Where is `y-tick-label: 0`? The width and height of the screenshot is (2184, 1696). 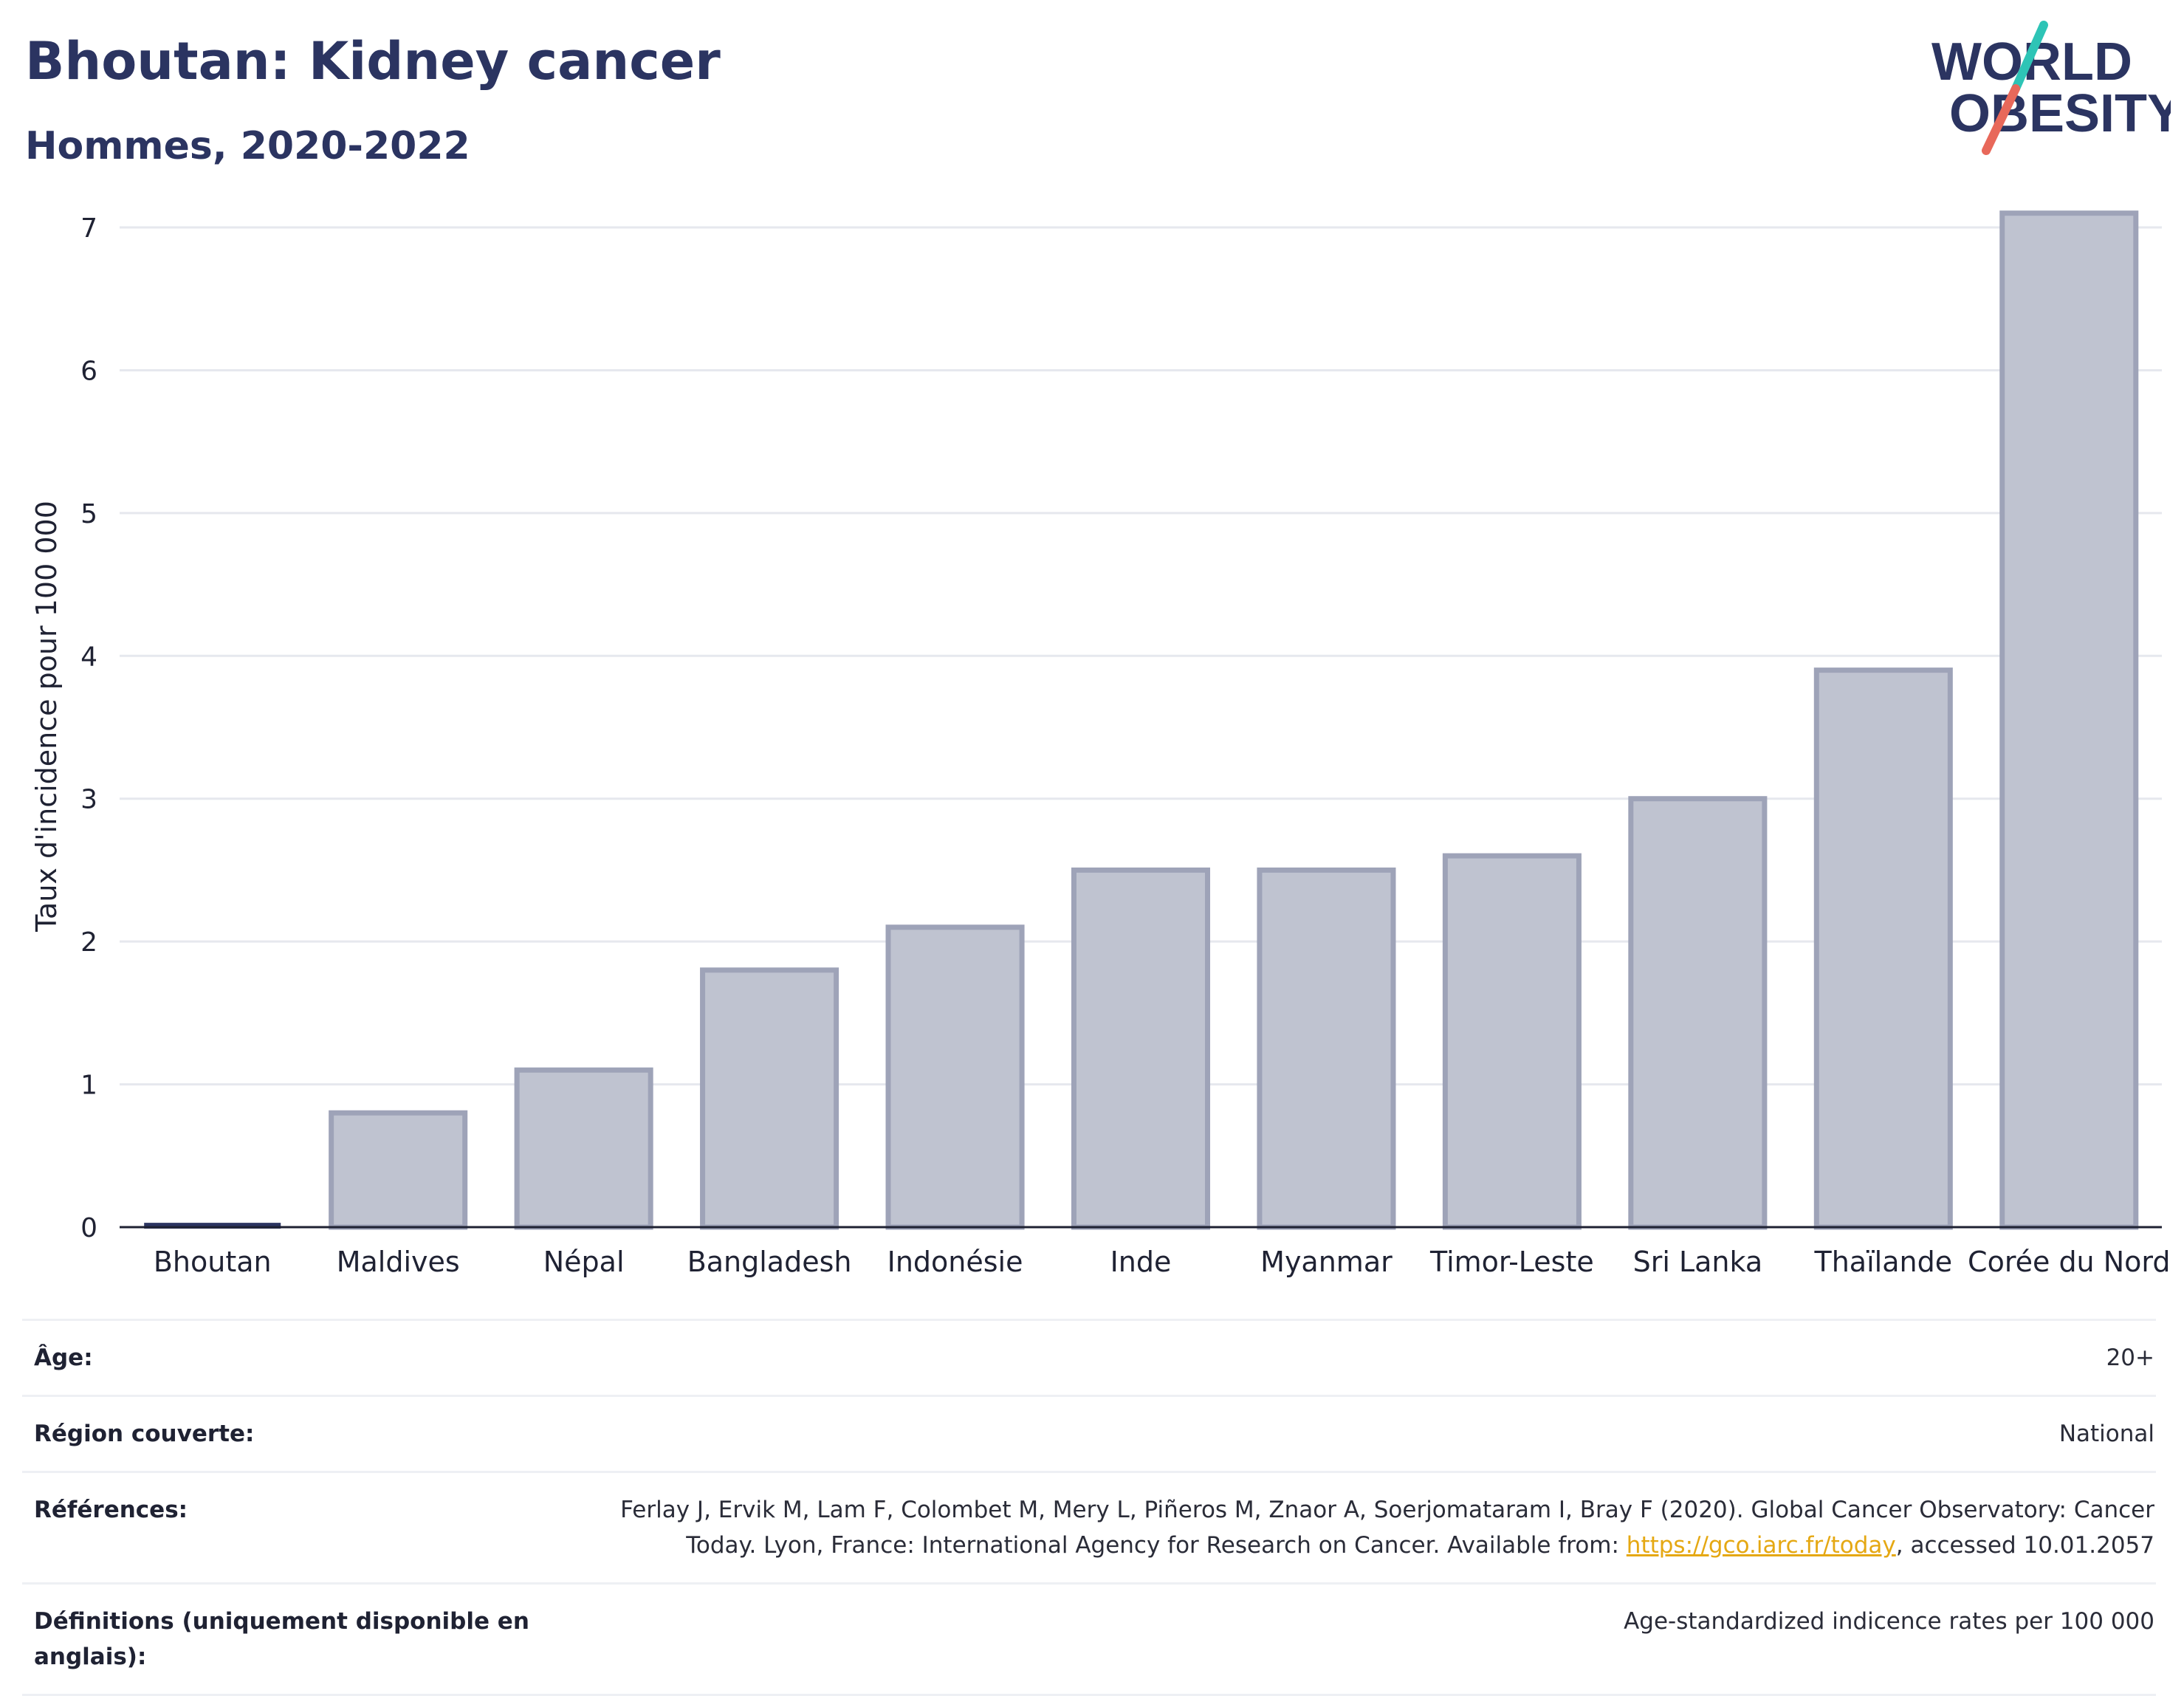 y-tick-label: 0 is located at coordinates (89, 1228).